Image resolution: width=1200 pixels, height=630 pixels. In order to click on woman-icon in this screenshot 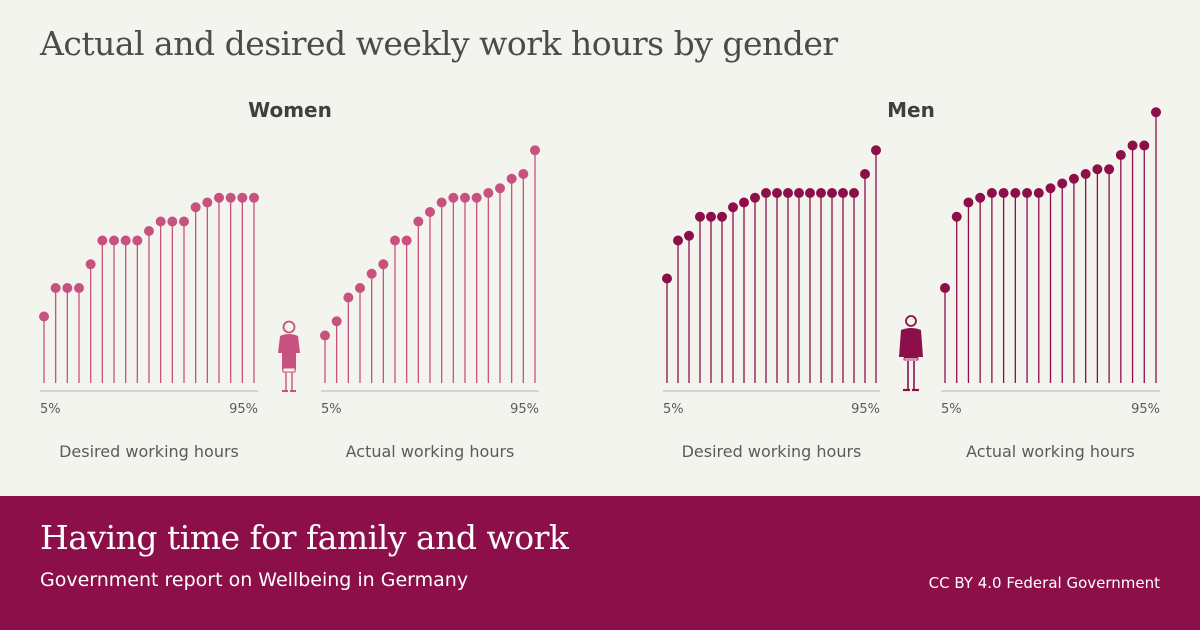, I will do `click(289, 356)`.